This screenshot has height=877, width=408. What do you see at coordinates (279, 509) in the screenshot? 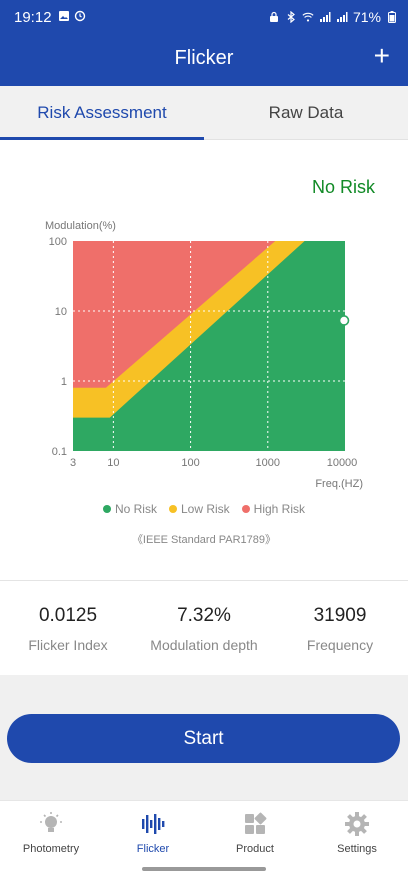
I see `legend-label: High Risk` at bounding box center [279, 509].